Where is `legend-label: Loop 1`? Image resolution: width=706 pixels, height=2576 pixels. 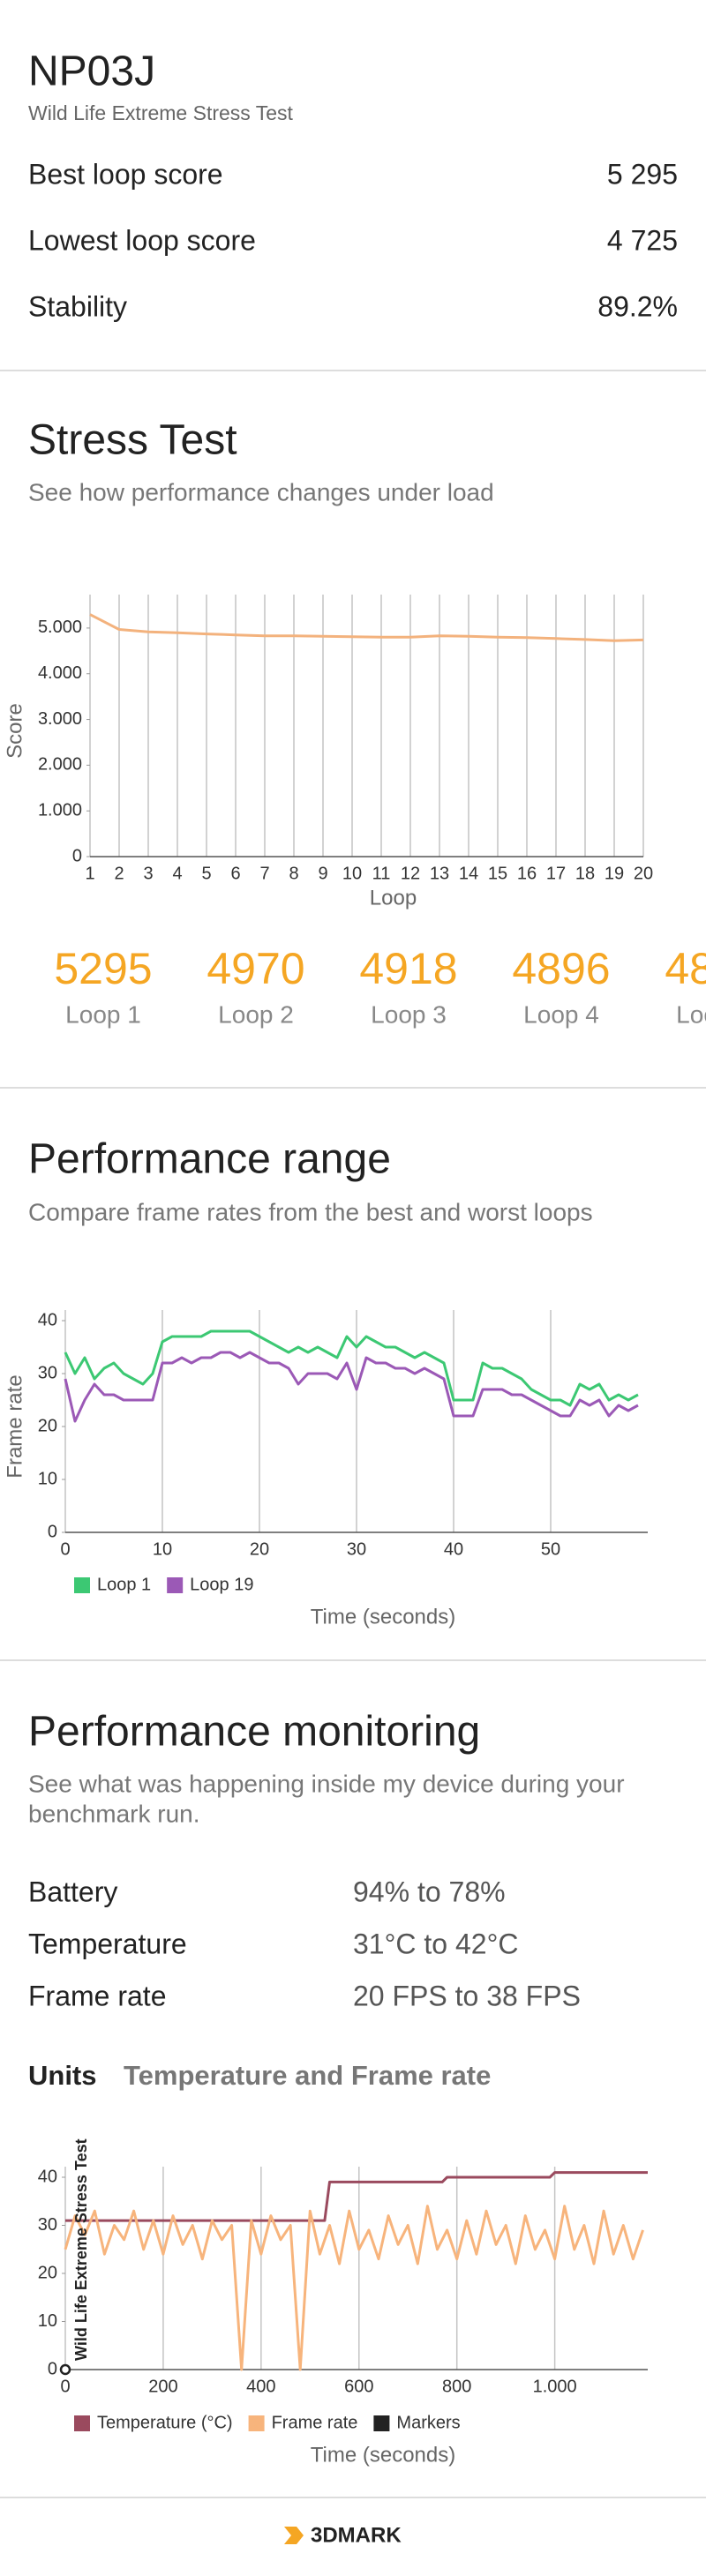
legend-label: Loop 1 is located at coordinates (124, 1585).